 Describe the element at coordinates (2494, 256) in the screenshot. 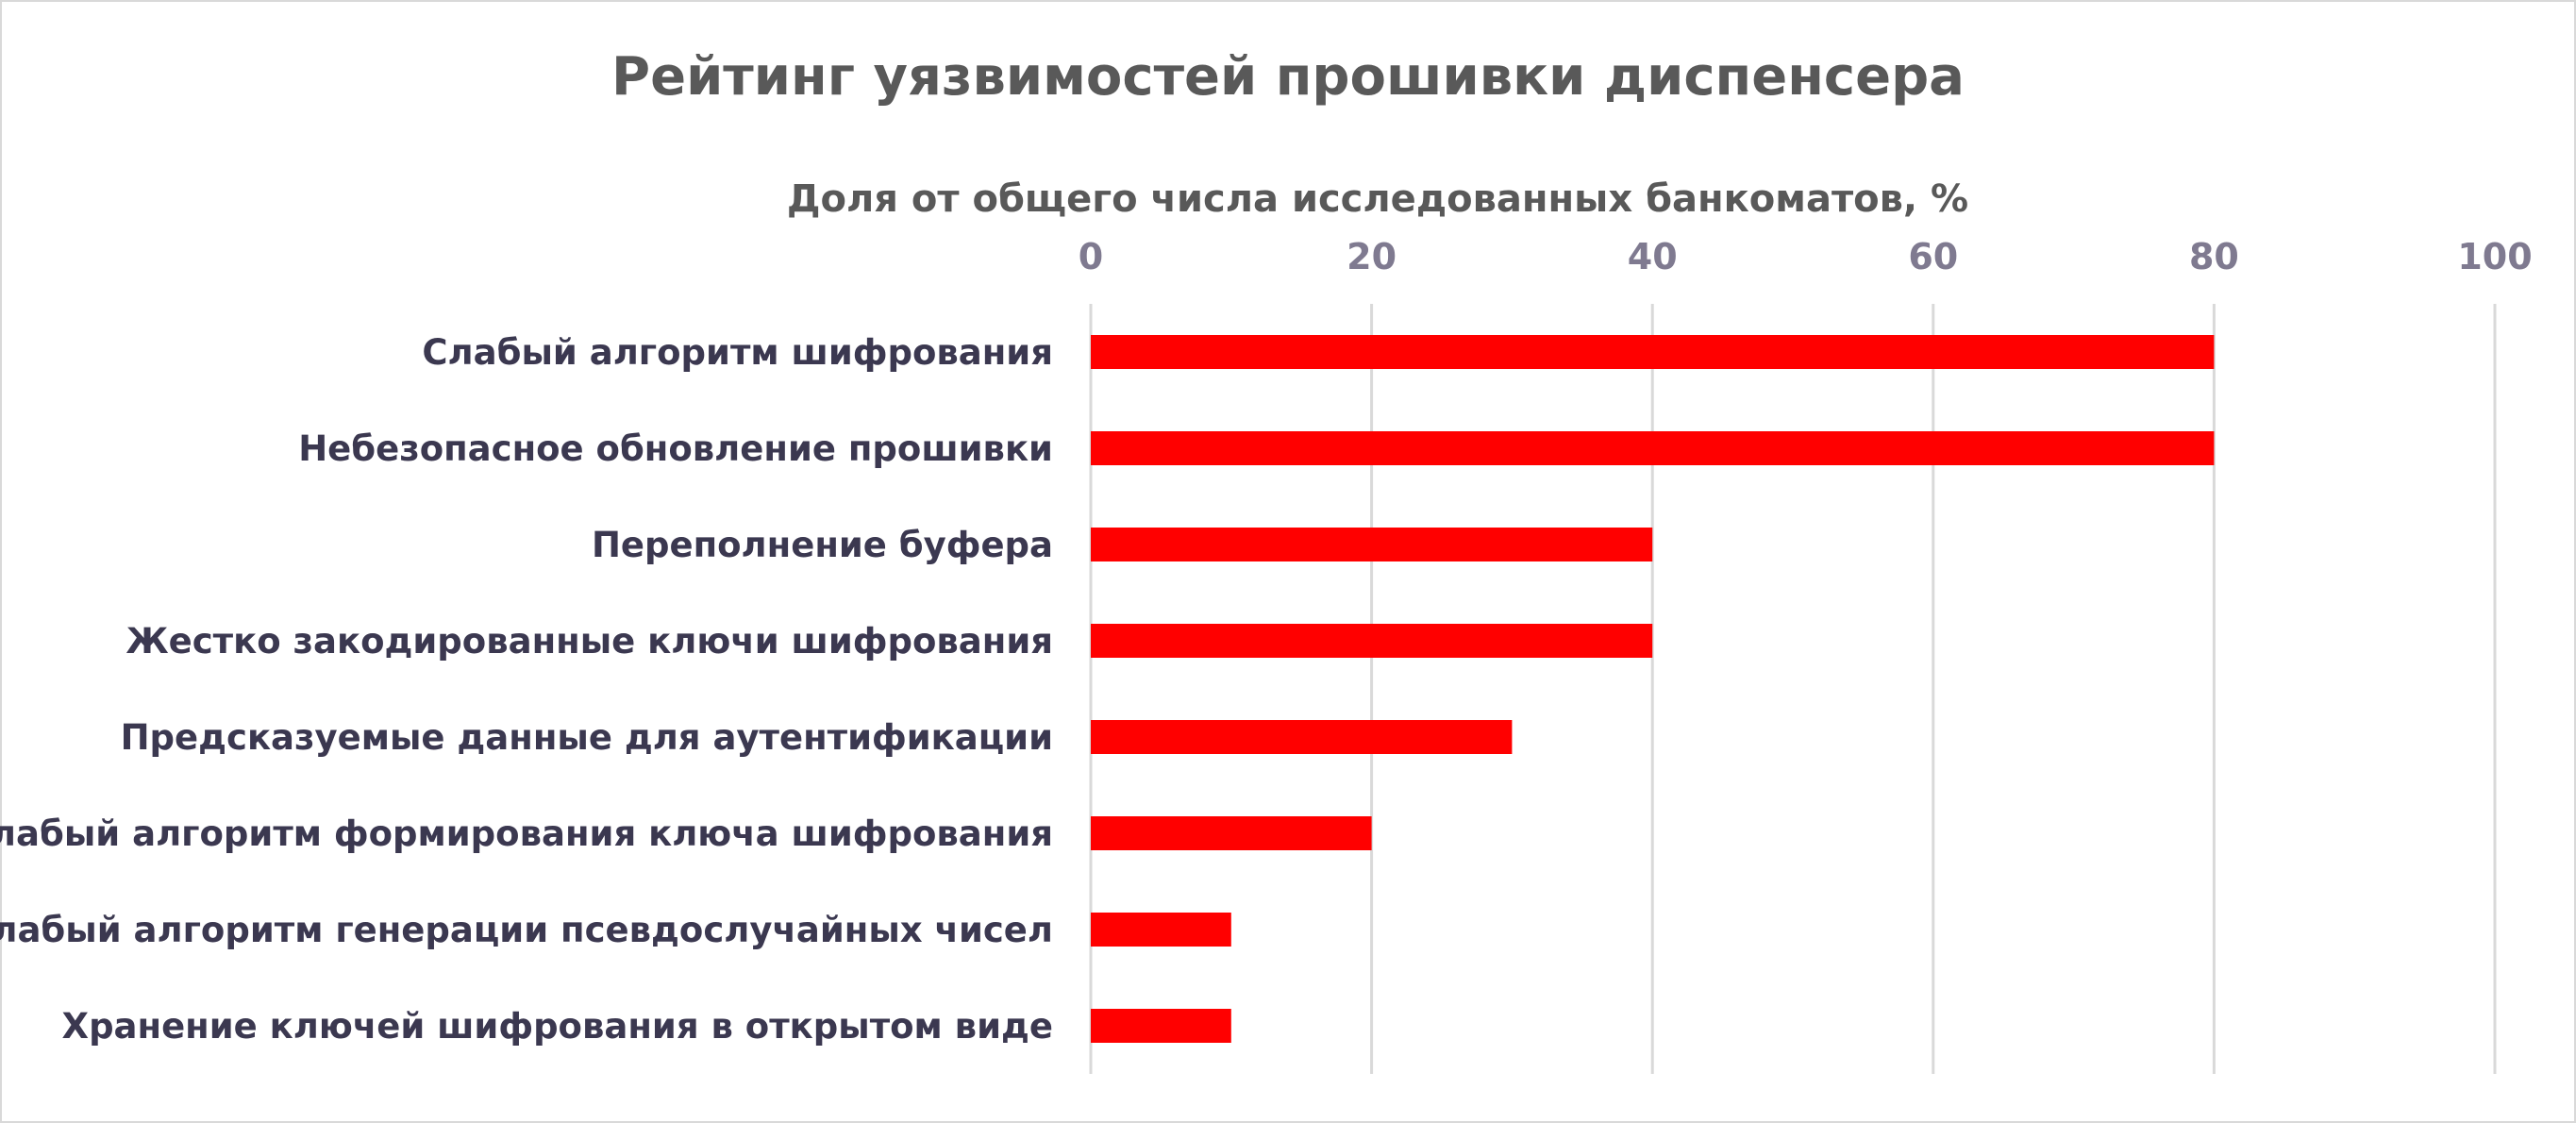

I see `x-tick-label: 100` at that location.